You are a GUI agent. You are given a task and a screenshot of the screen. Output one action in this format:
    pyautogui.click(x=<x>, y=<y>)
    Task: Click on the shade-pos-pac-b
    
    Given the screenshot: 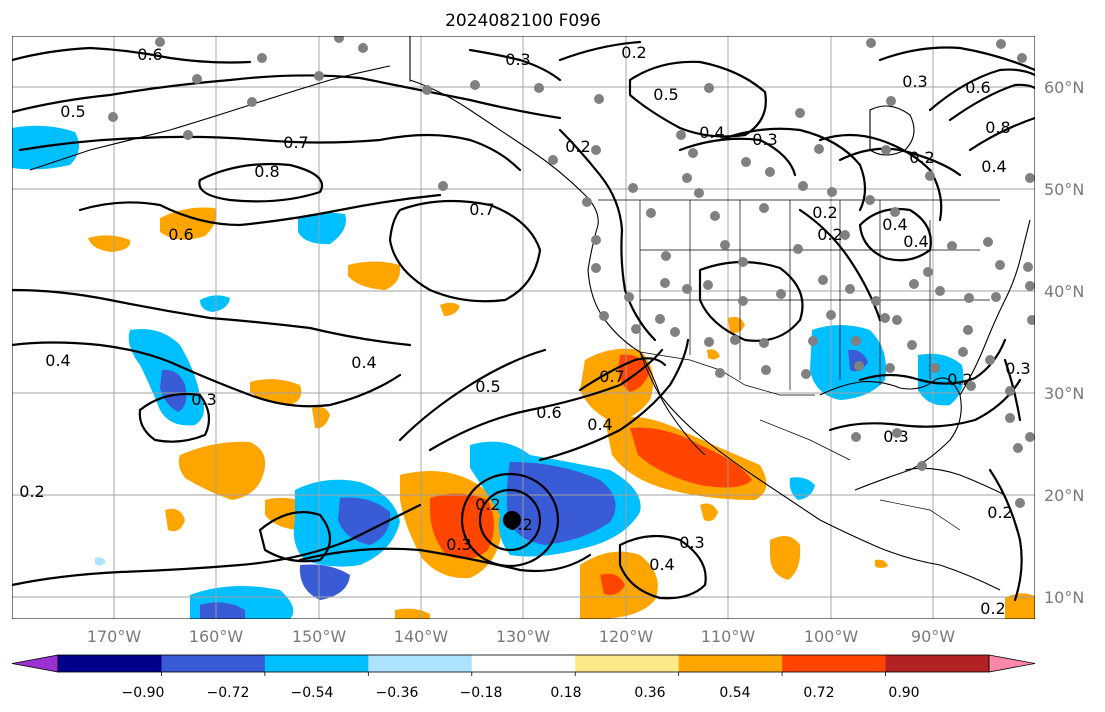 What is the action you would take?
    pyautogui.click(x=321, y=417)
    